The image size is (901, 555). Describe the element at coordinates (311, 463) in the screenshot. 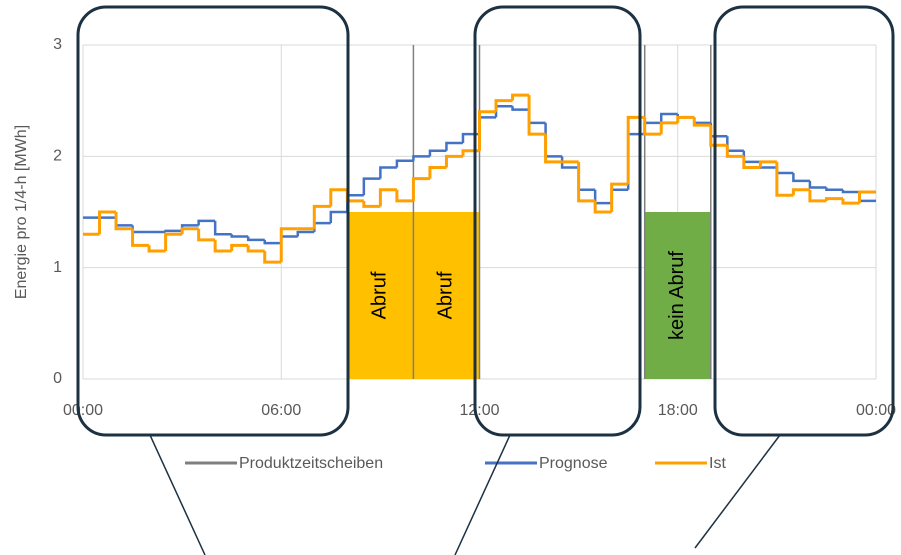

I see `legend-label: Produktzeitscheiben` at that location.